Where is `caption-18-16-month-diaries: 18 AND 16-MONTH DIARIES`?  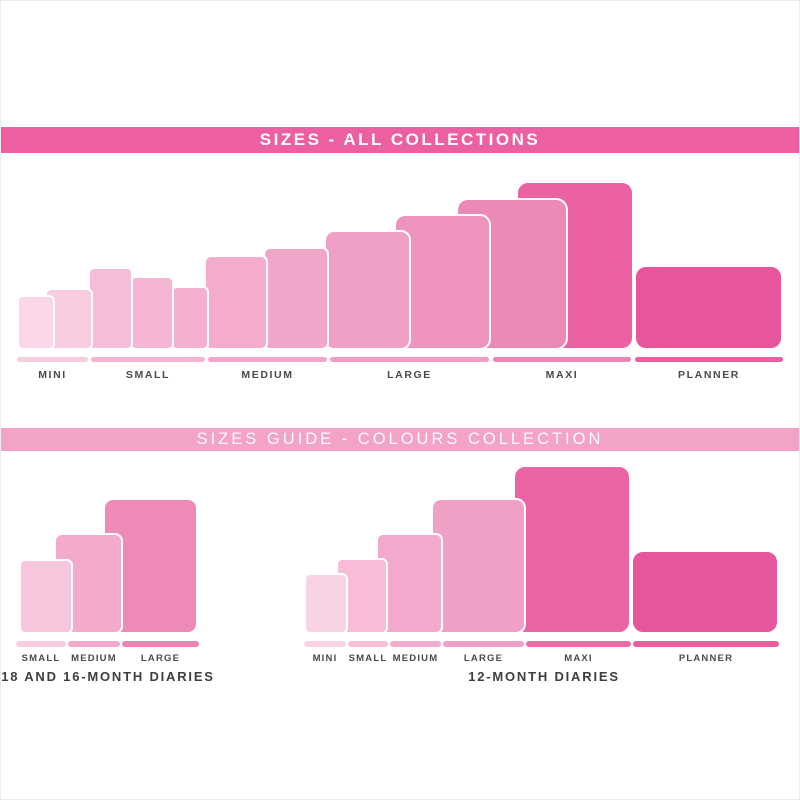
caption-18-16-month-diaries: 18 AND 16-MONTH DIARIES is located at coordinates (108, 676).